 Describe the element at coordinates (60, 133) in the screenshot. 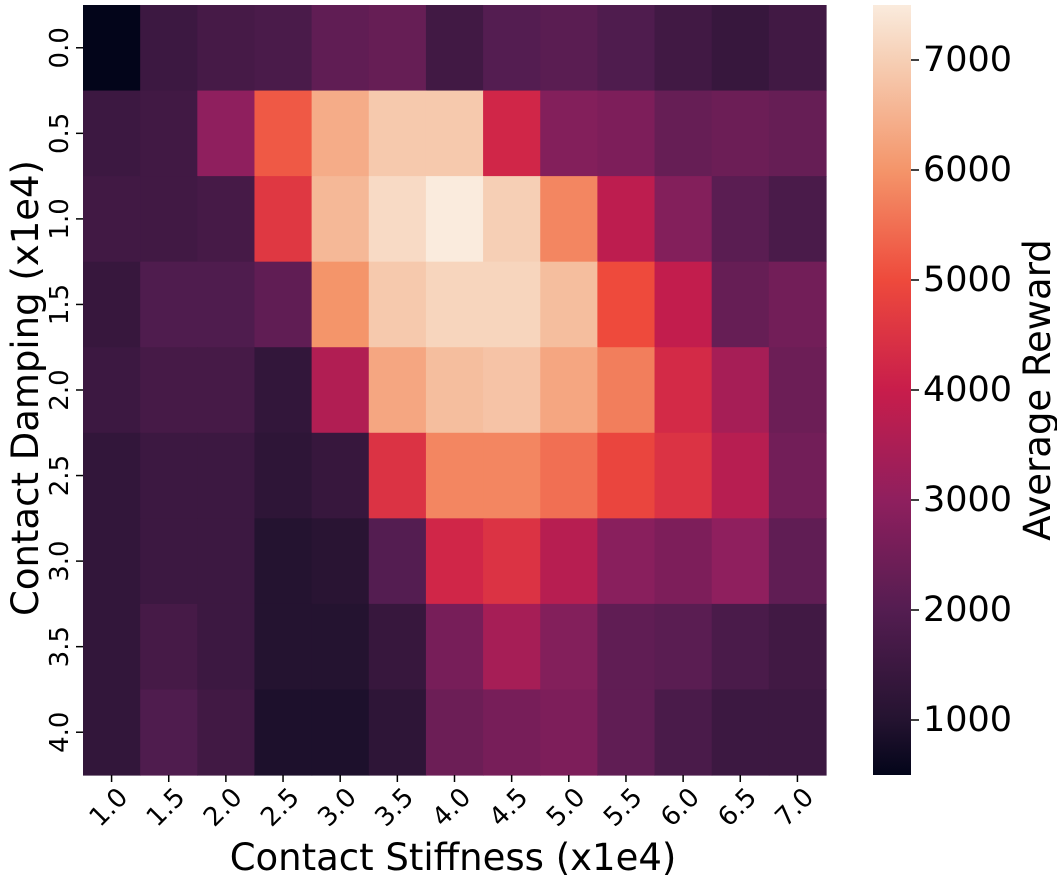

I see `y-tick-label: 0.5` at that location.